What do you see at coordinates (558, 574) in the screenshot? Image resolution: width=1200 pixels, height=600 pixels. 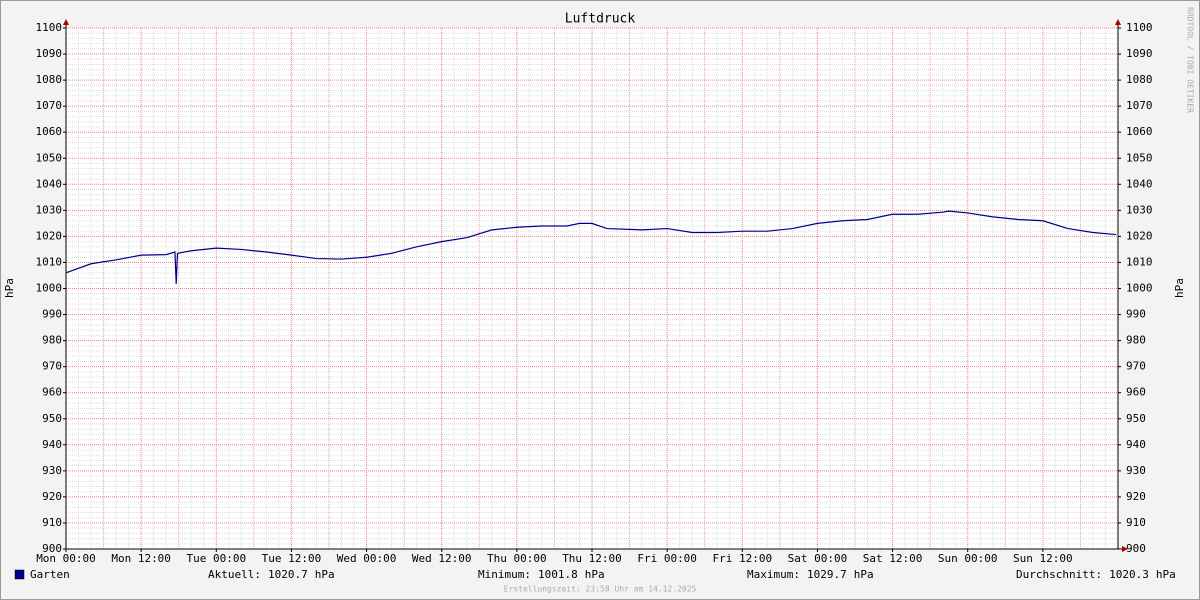 I see `stat-value: 1001.8` at bounding box center [558, 574].